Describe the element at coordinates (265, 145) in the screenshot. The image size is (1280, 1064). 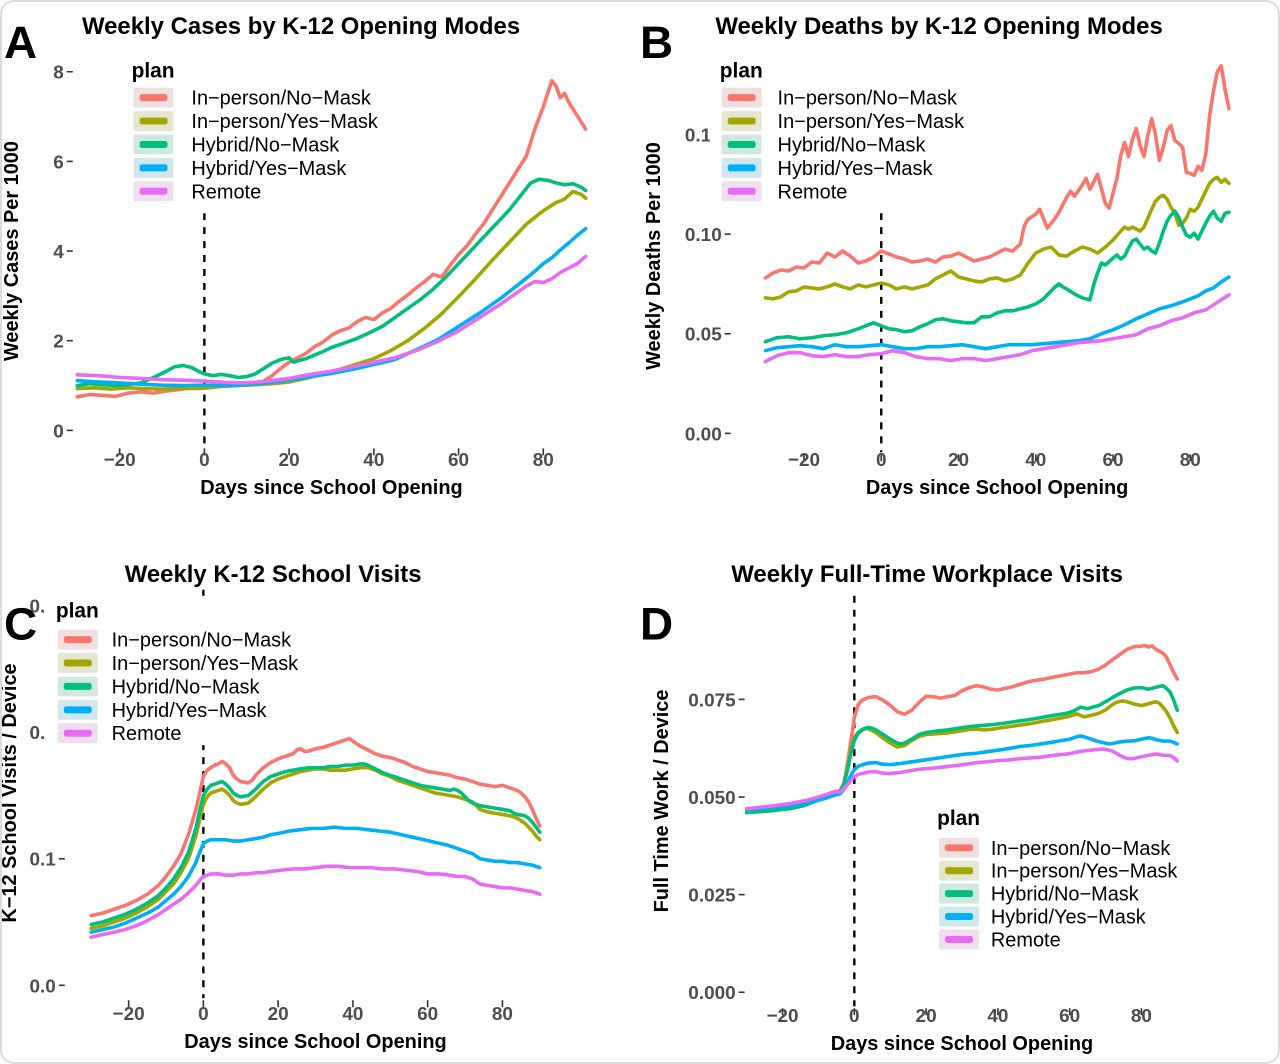
I see `legend-entry-label: Hybrid/No−Mask` at that location.